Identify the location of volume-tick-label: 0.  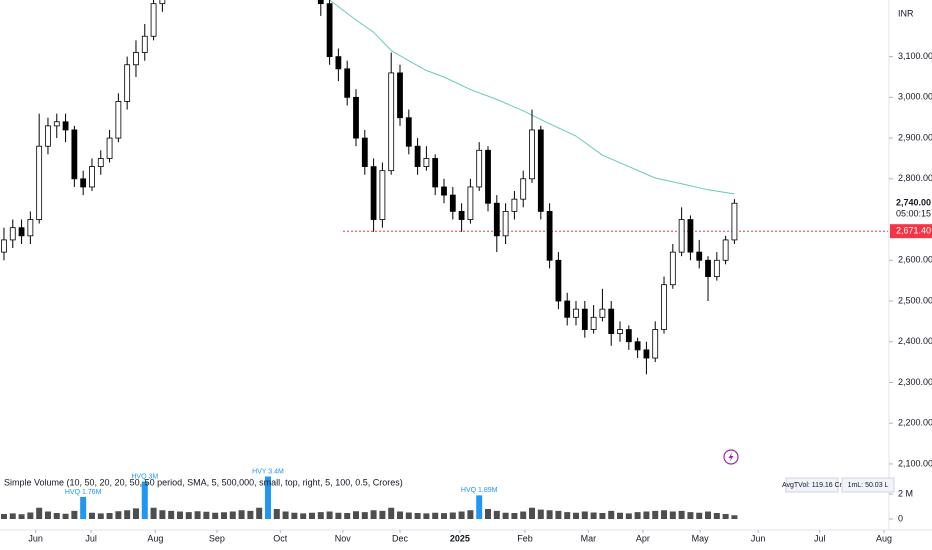
(900, 518).